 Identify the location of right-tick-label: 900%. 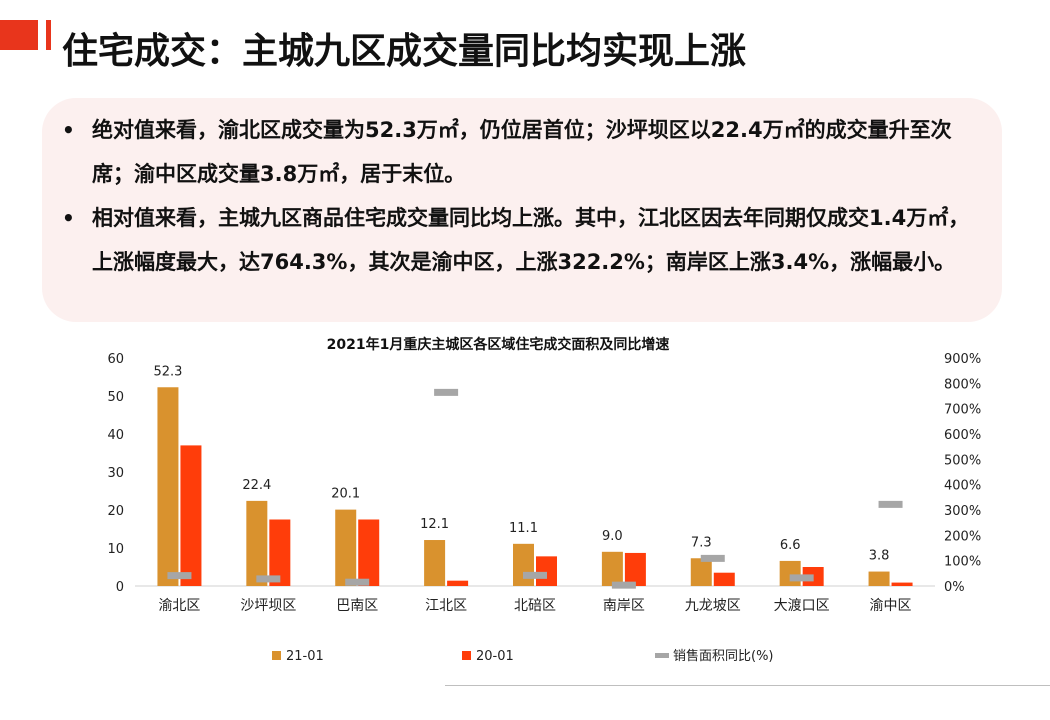
(962, 359).